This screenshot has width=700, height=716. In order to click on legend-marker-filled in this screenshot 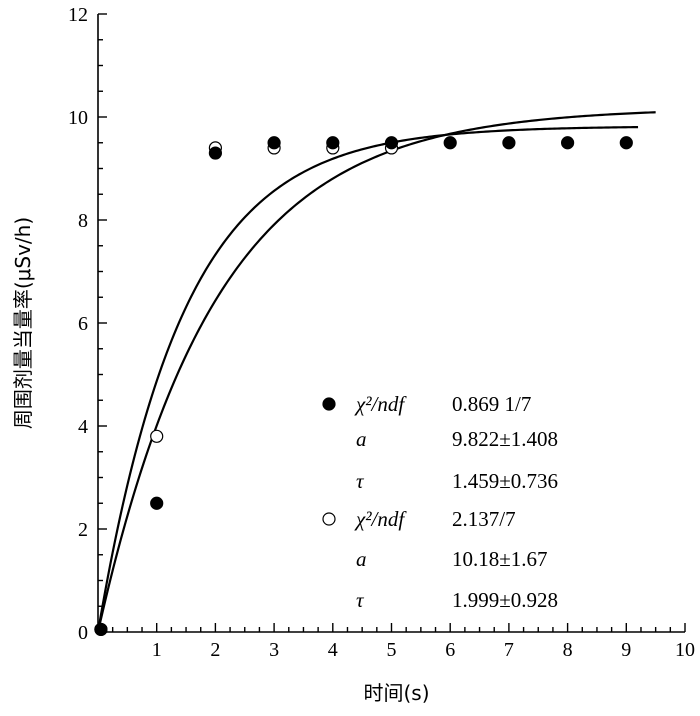, I will do `click(329, 404)`.